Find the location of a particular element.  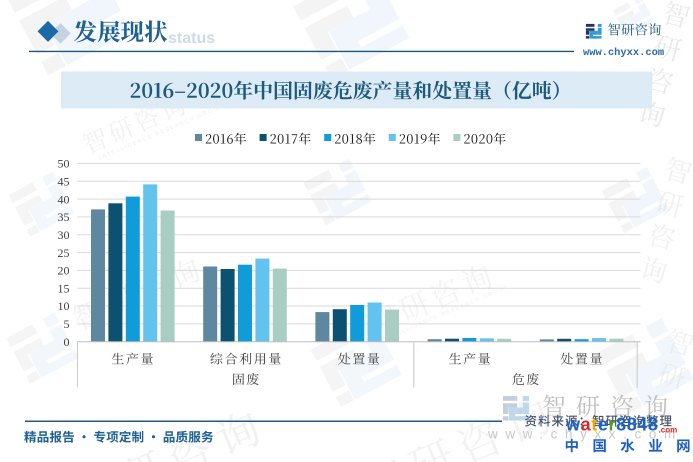

svg-text: water8848.com is located at coordinates (621, 425).